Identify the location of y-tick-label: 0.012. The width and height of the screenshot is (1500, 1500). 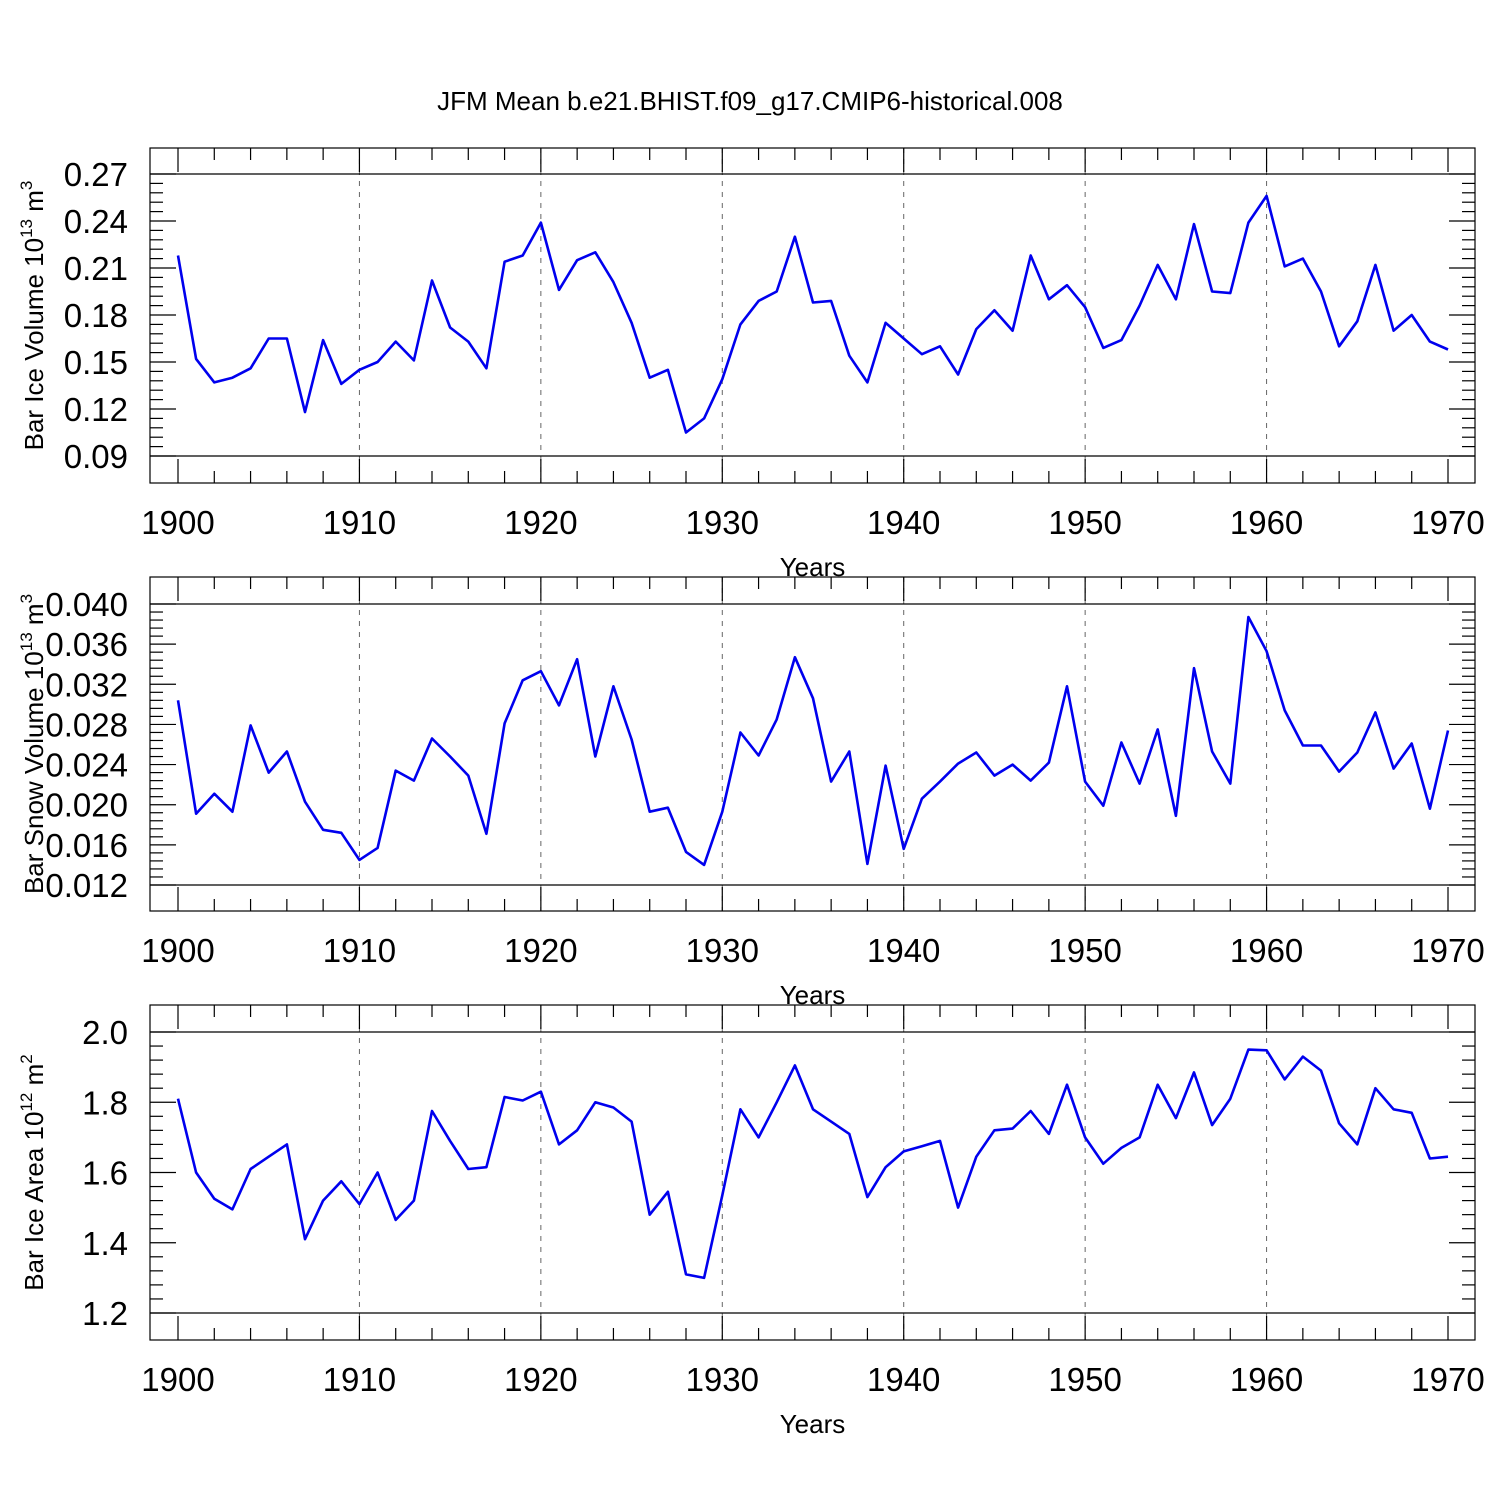
(86, 885).